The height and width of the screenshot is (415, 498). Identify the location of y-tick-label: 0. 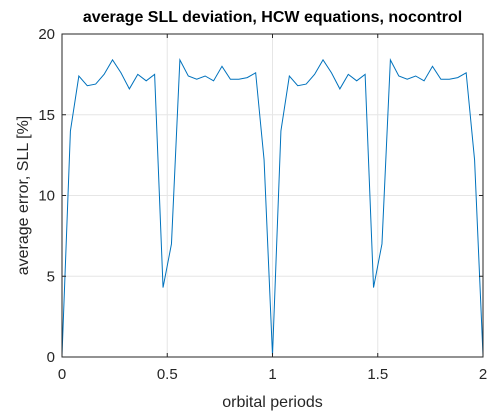
(51, 357).